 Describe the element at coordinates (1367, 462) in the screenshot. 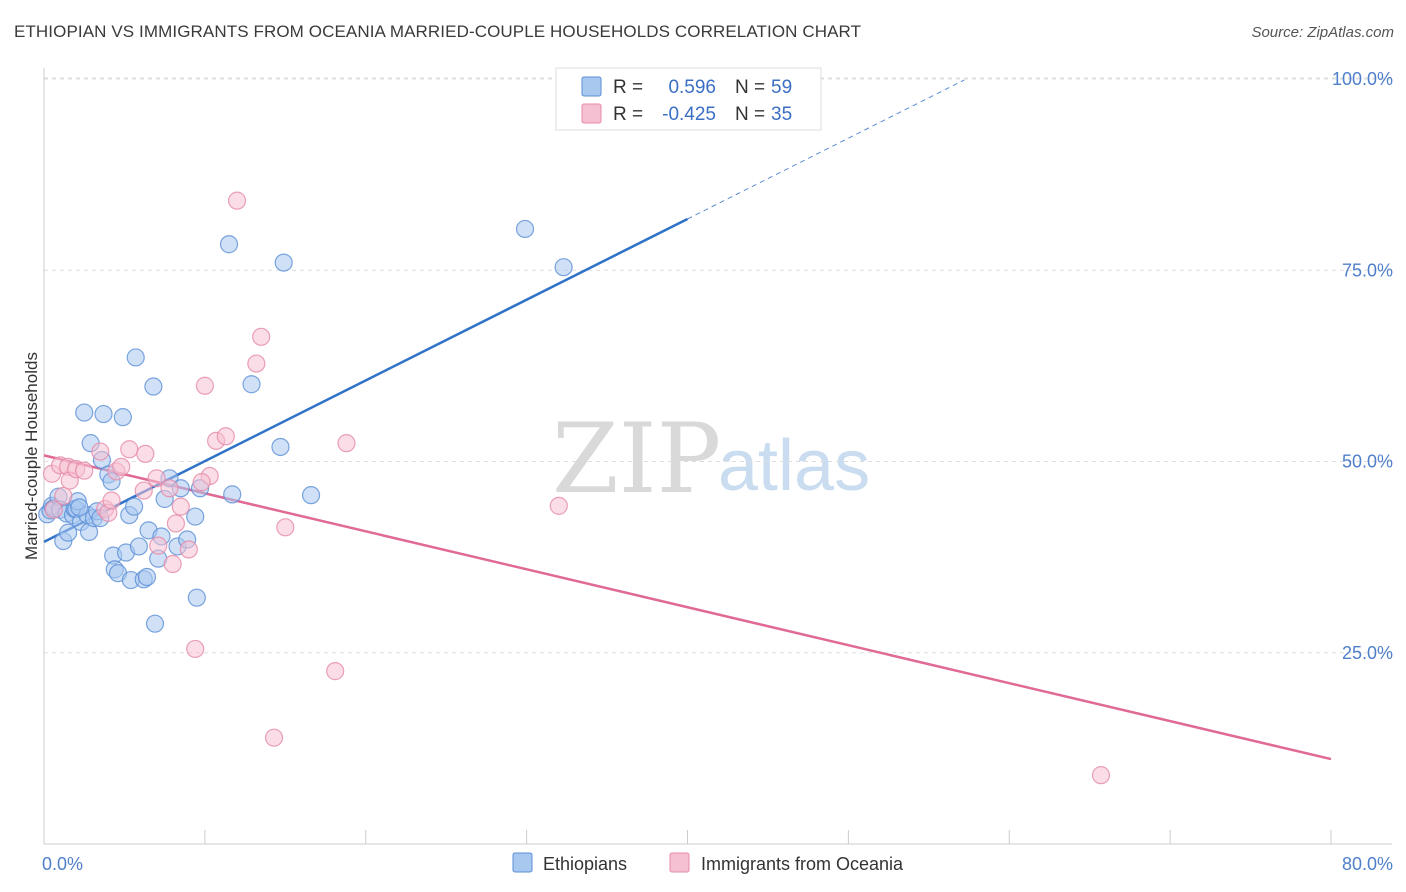

I see `y-tick-label-50: 50.0%` at that location.